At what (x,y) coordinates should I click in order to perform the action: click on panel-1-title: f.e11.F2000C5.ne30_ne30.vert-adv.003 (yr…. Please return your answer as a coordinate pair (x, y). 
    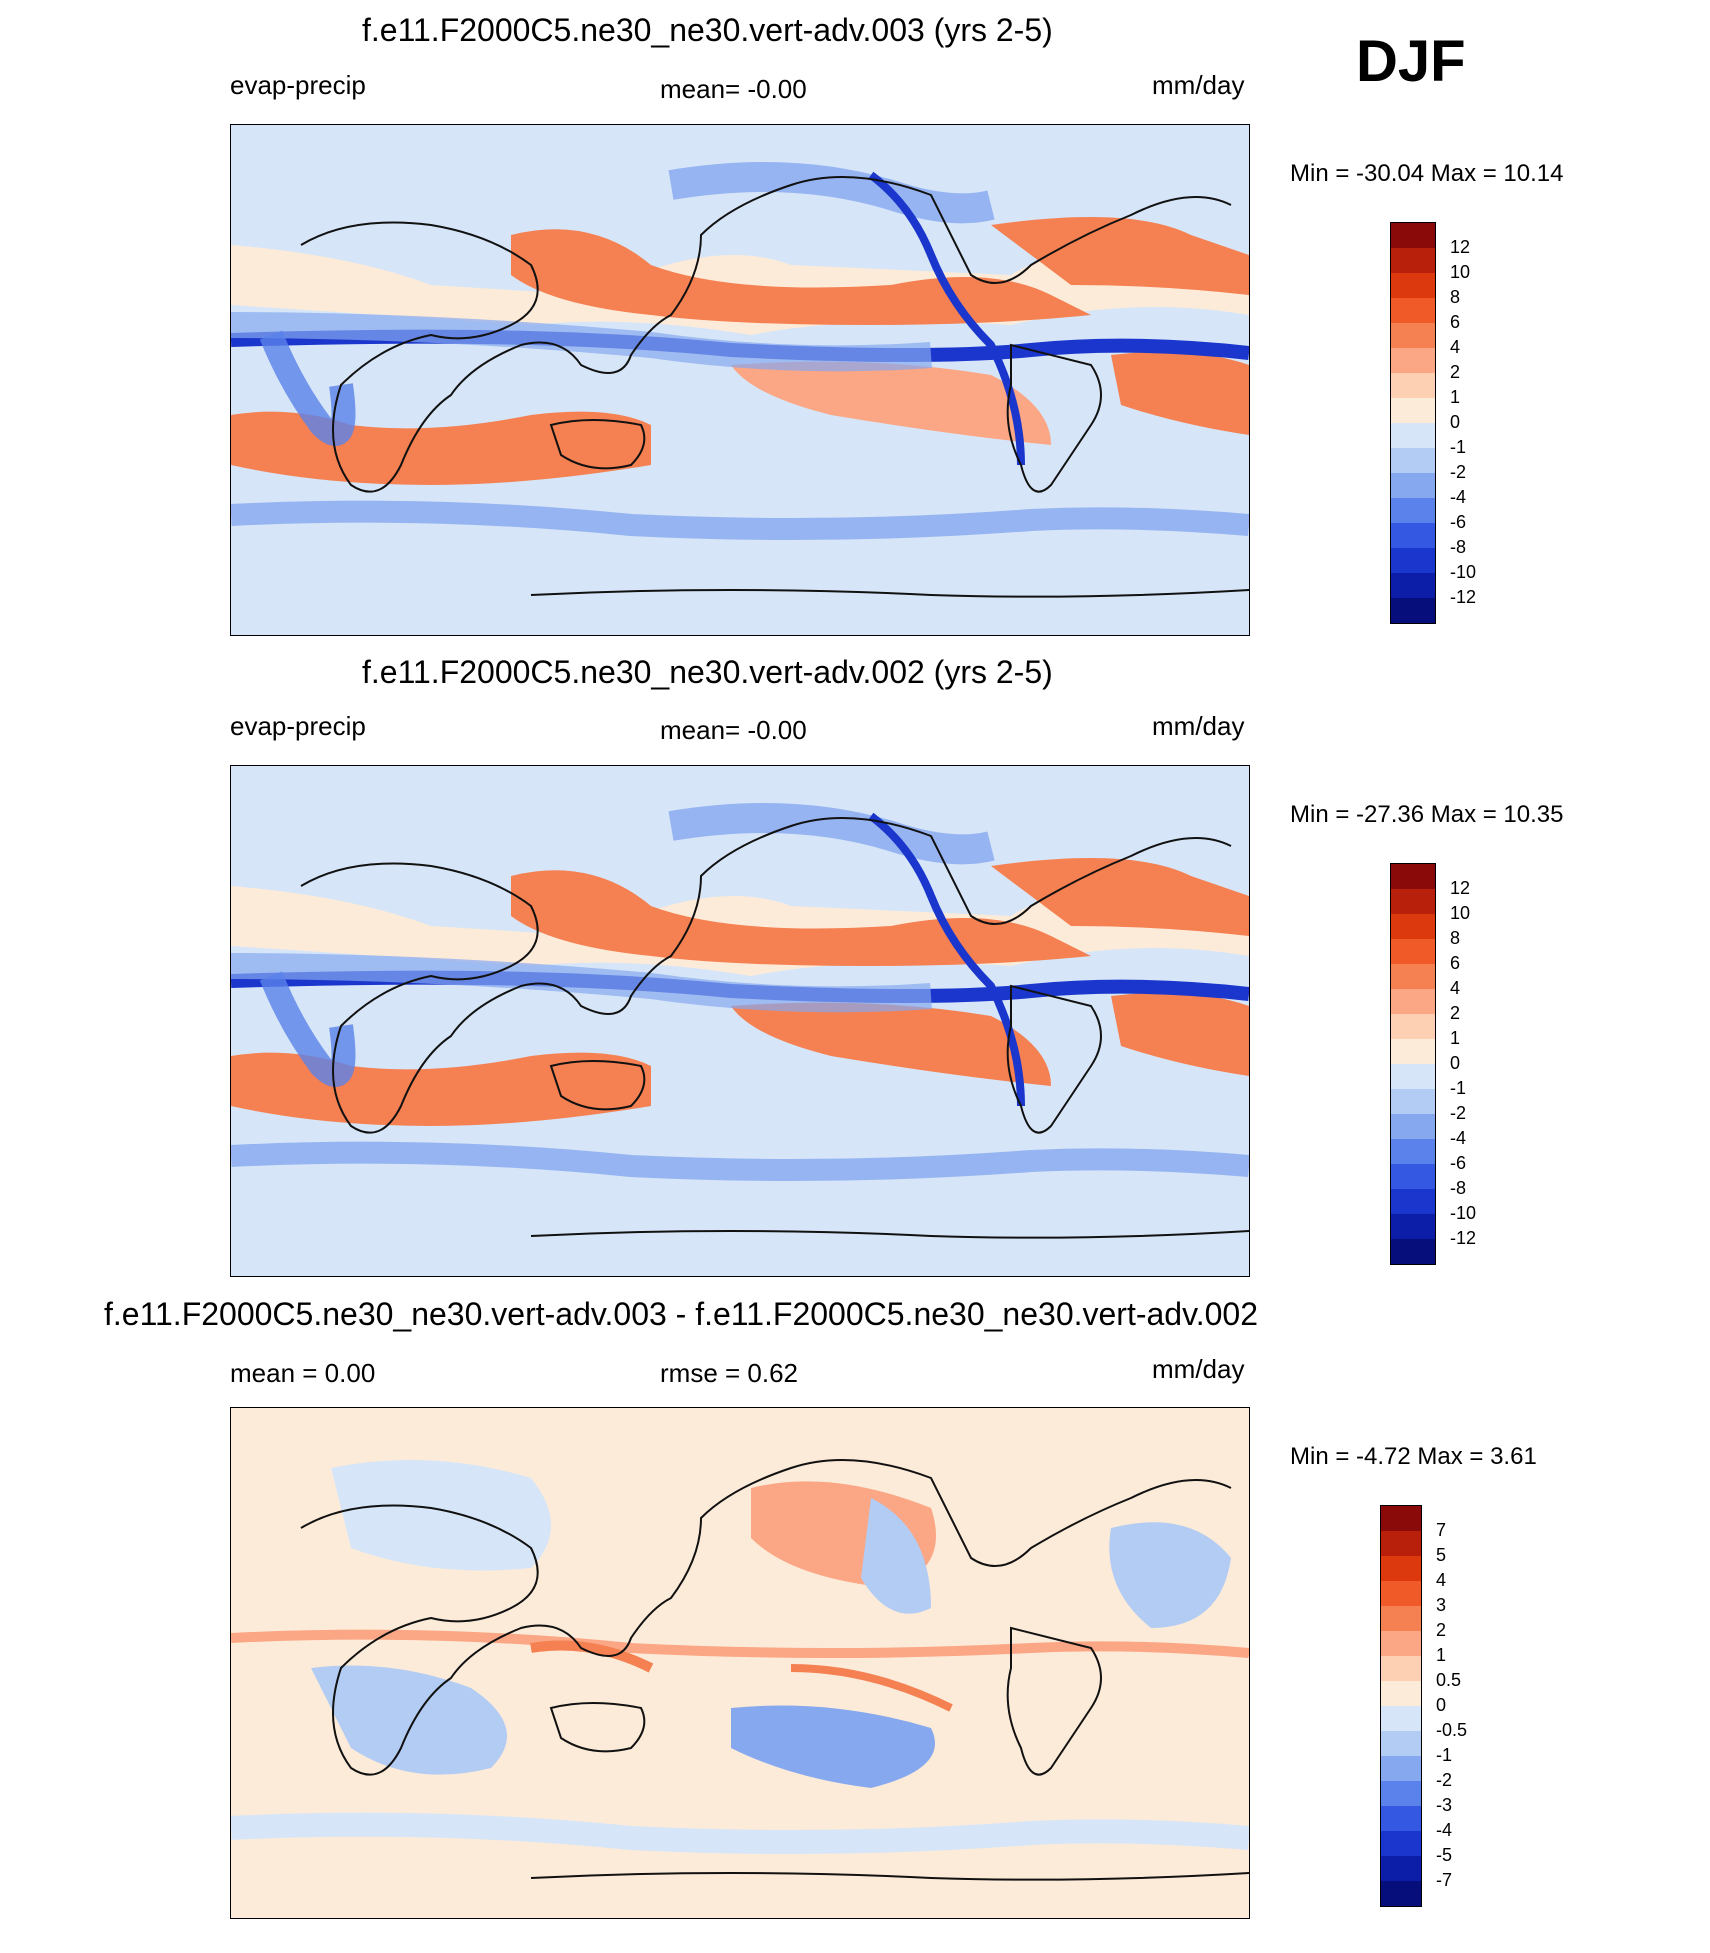
    Looking at the image, I should click on (707, 30).